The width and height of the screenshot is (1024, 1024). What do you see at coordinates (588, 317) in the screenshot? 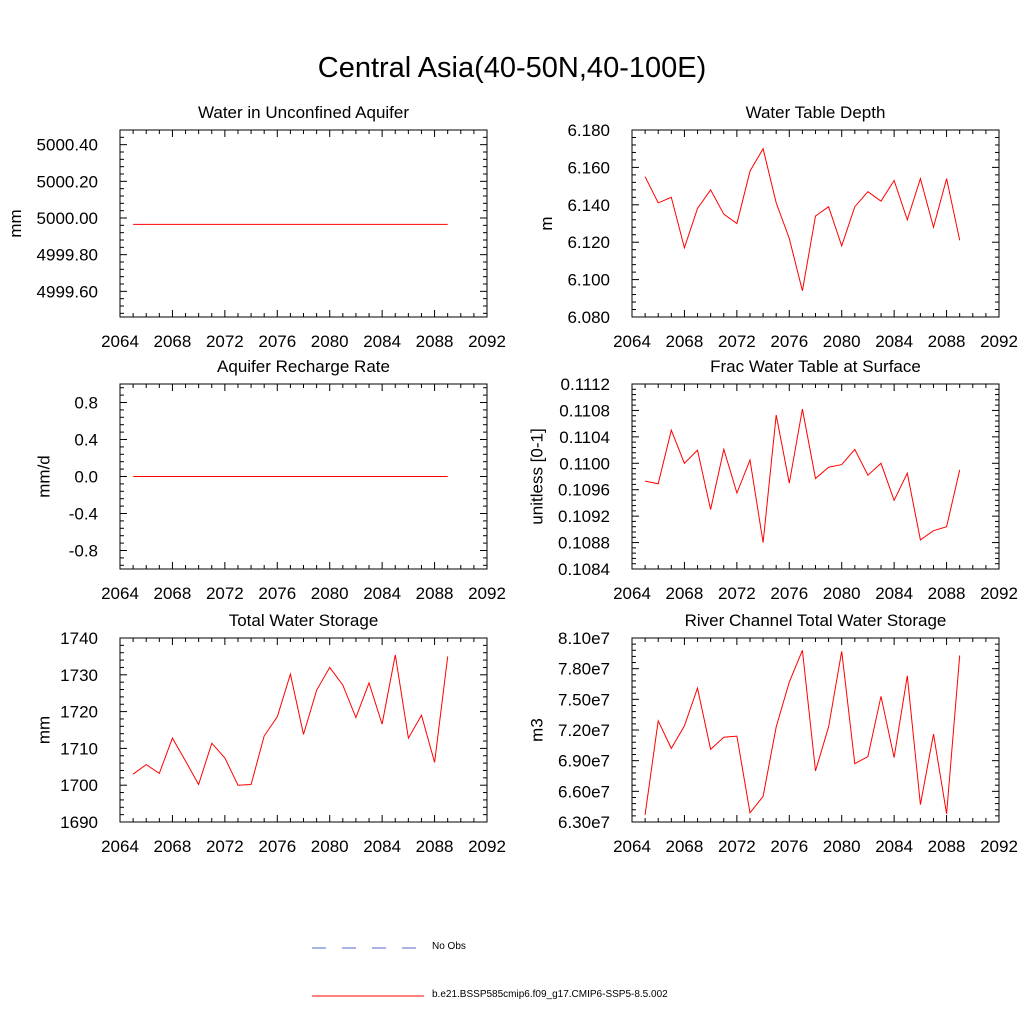
I see `y-tick-label: 6.080` at bounding box center [588, 317].